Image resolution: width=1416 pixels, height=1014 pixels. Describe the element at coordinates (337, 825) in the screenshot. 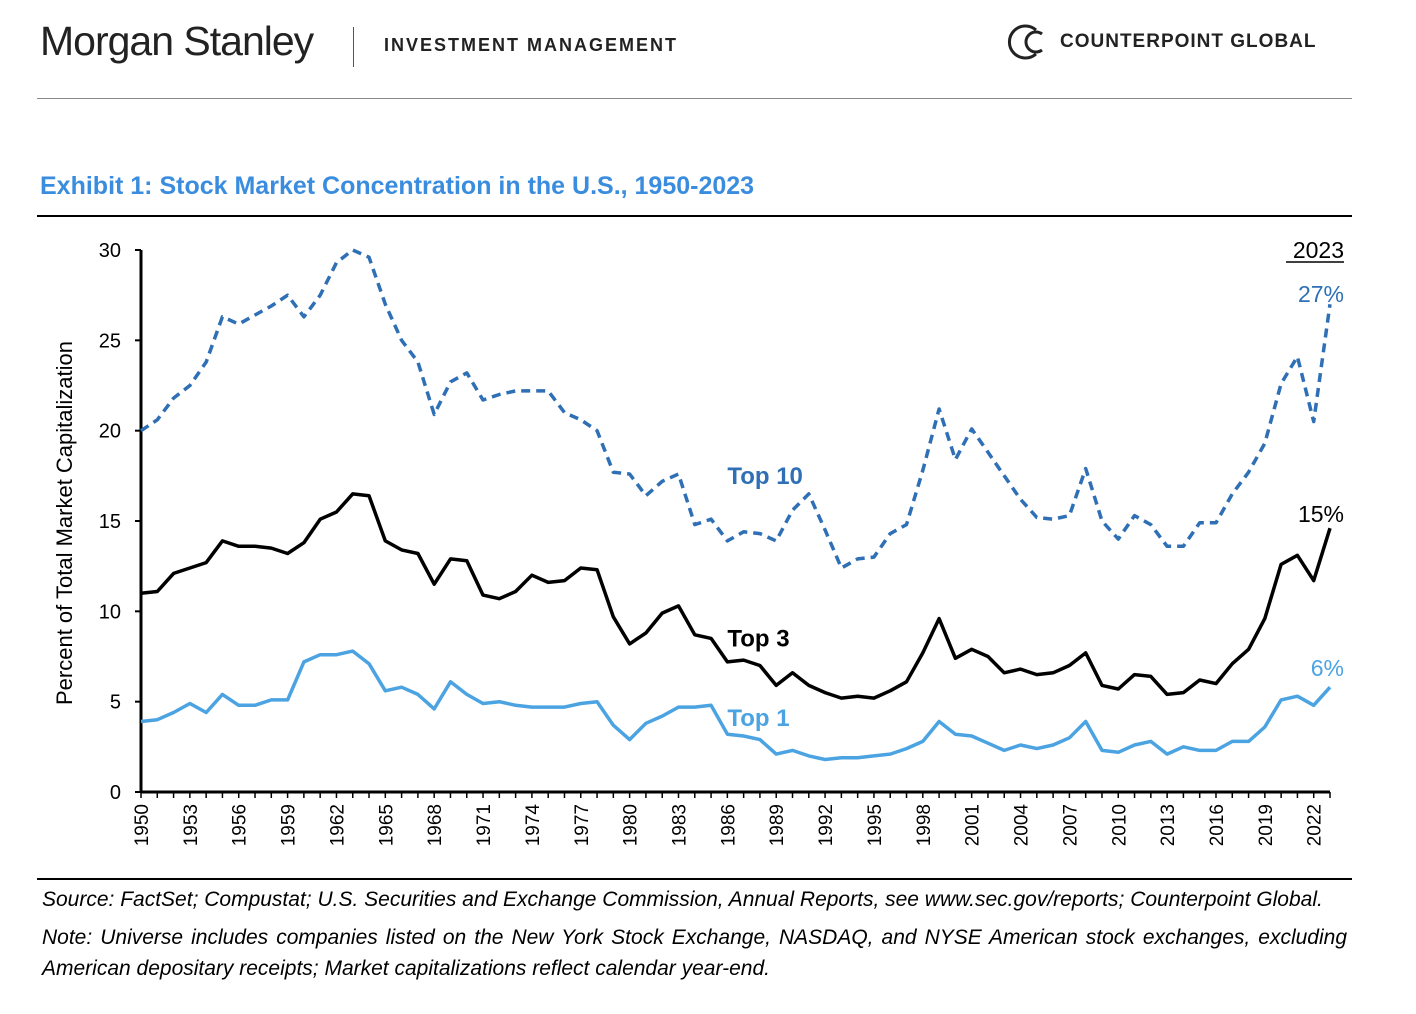

I see `x-tick-label: 1962` at that location.